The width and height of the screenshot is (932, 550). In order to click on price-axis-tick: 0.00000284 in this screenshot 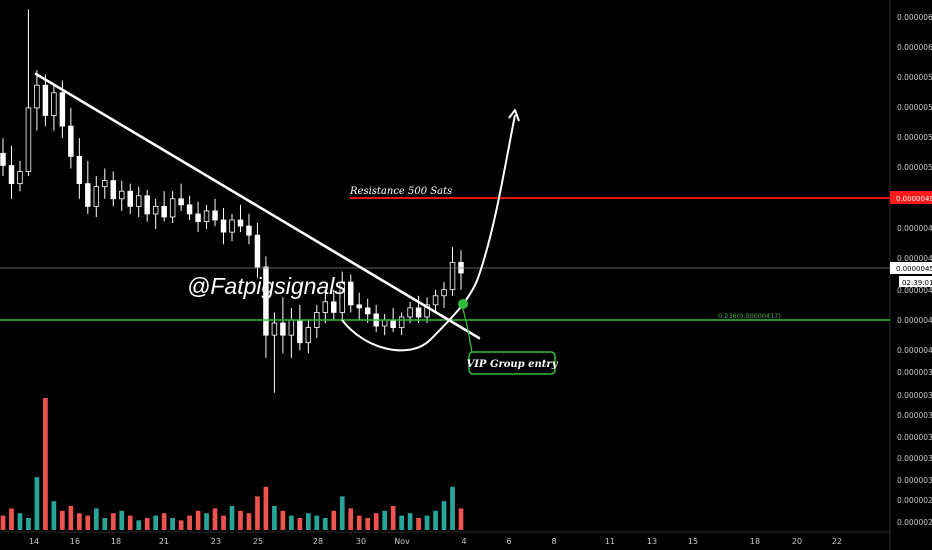, I will do `click(914, 522)`.